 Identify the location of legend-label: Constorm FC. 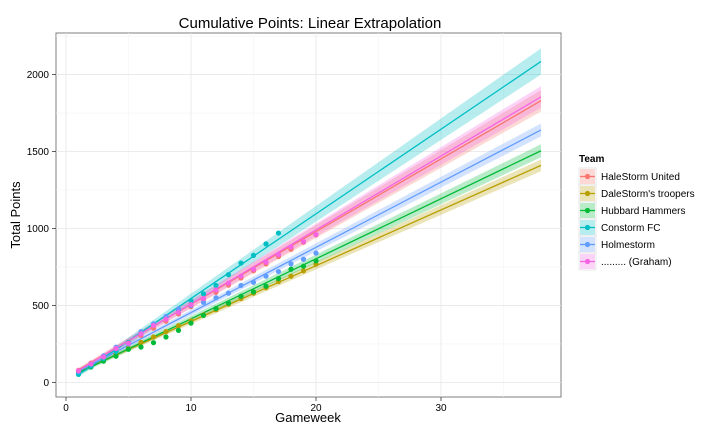
(630, 228).